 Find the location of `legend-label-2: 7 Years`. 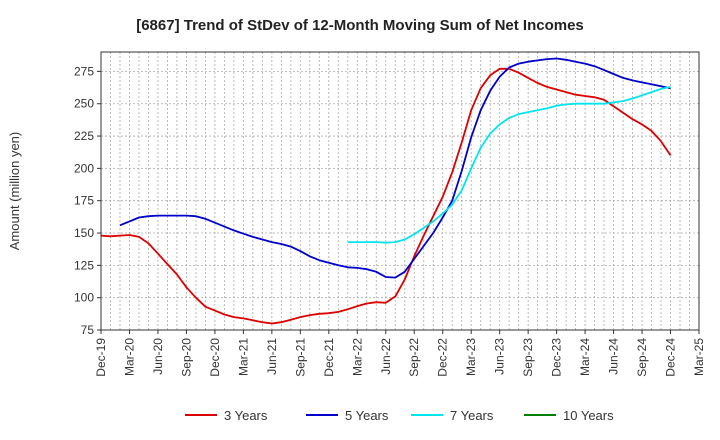

legend-label-2: 7 Years is located at coordinates (472, 415).